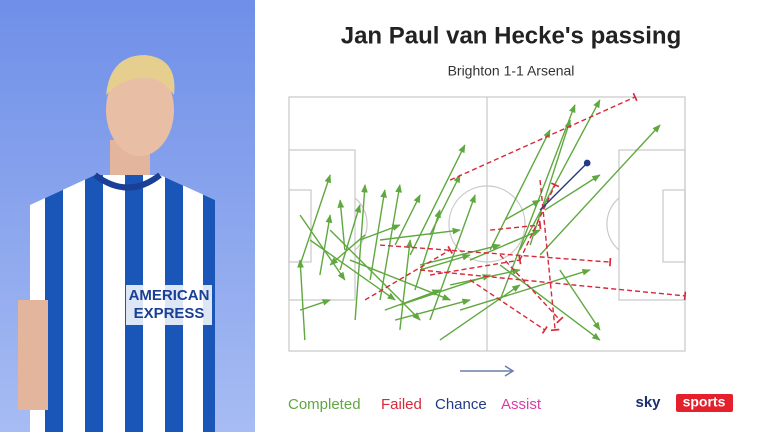 This screenshot has height=432, width=768. What do you see at coordinates (169, 313) in the screenshot?
I see `sponsor-line-2: EXPRESS` at bounding box center [169, 313].